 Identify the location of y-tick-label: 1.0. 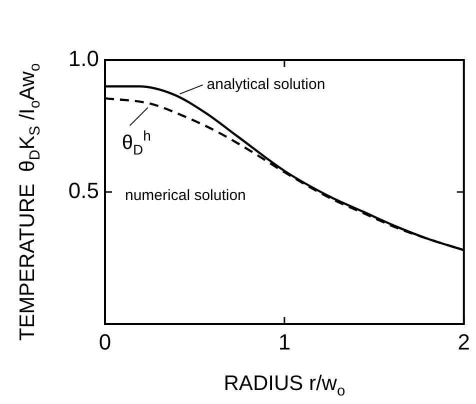
(83, 59).